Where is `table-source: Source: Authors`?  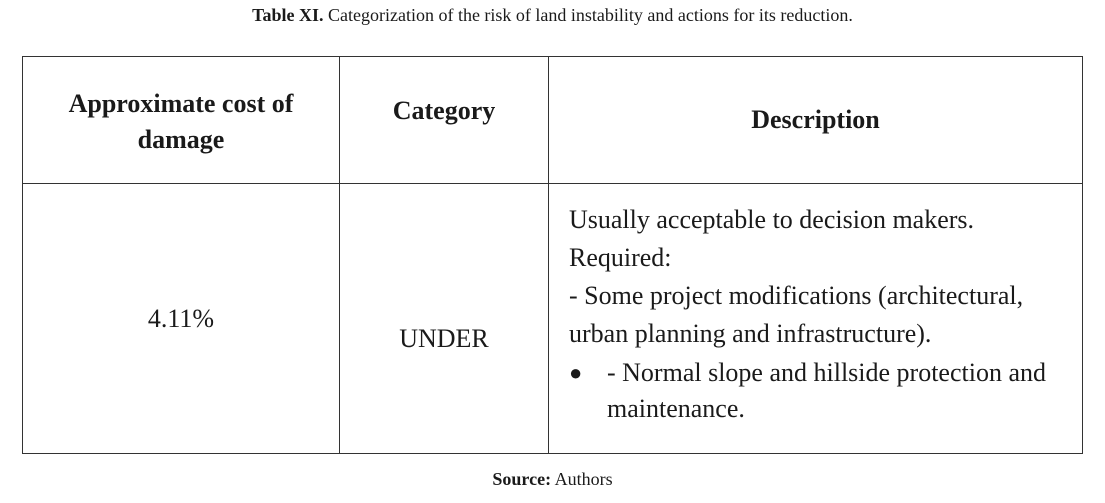 table-source: Source: Authors is located at coordinates (552, 479).